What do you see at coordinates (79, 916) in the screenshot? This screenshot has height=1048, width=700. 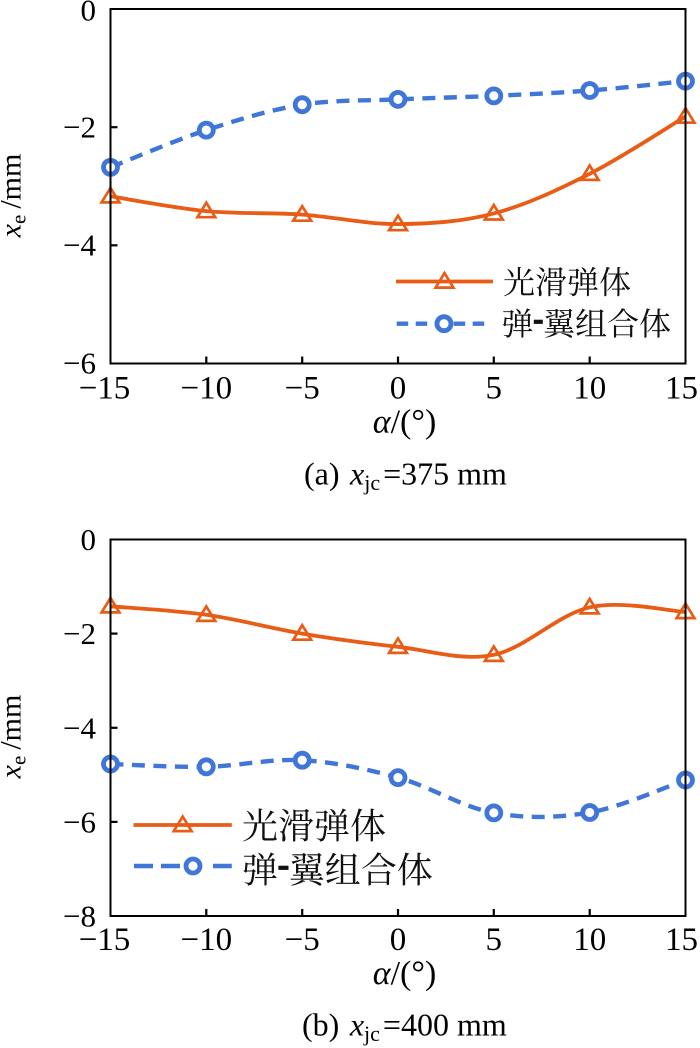 I see `svg-text: −8` at bounding box center [79, 916].